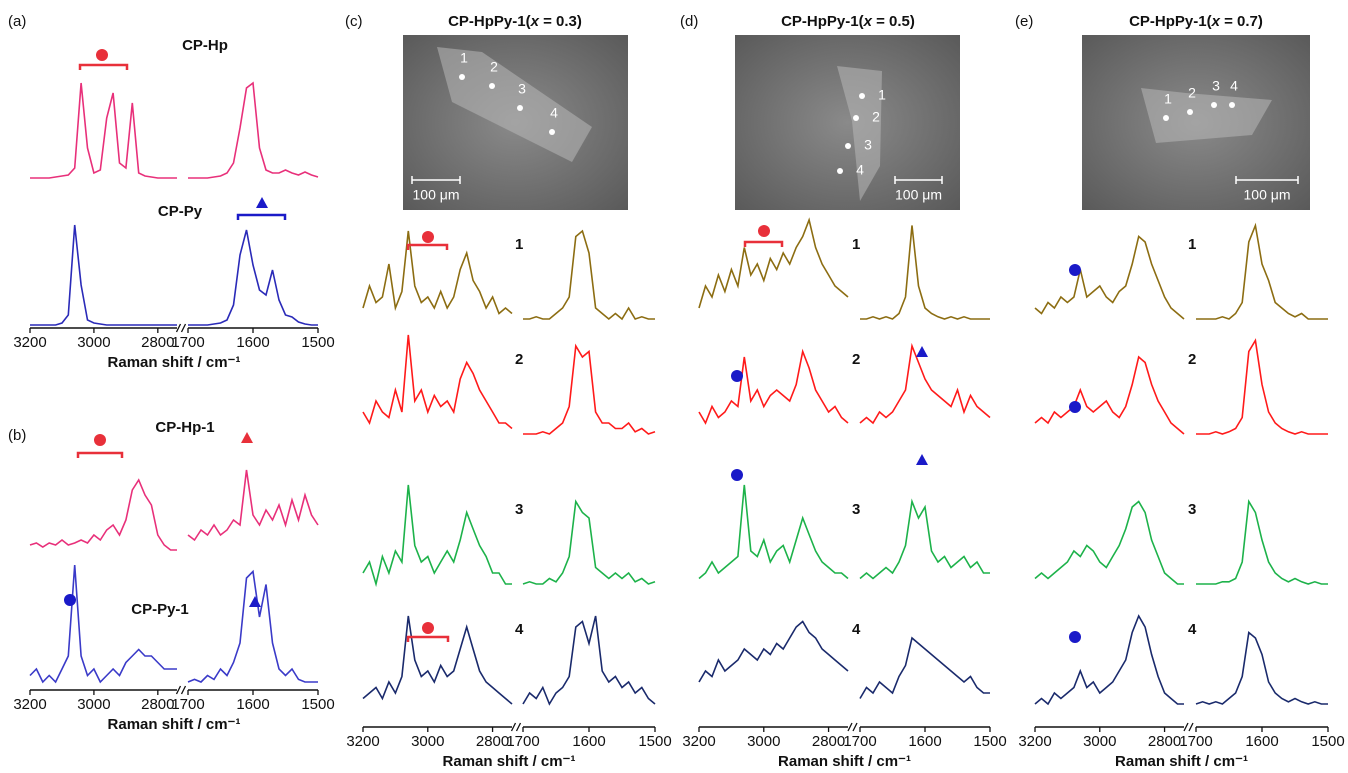  I want to click on panel-title: CP-HpPy-1(x = 0.5), so click(848, 21).